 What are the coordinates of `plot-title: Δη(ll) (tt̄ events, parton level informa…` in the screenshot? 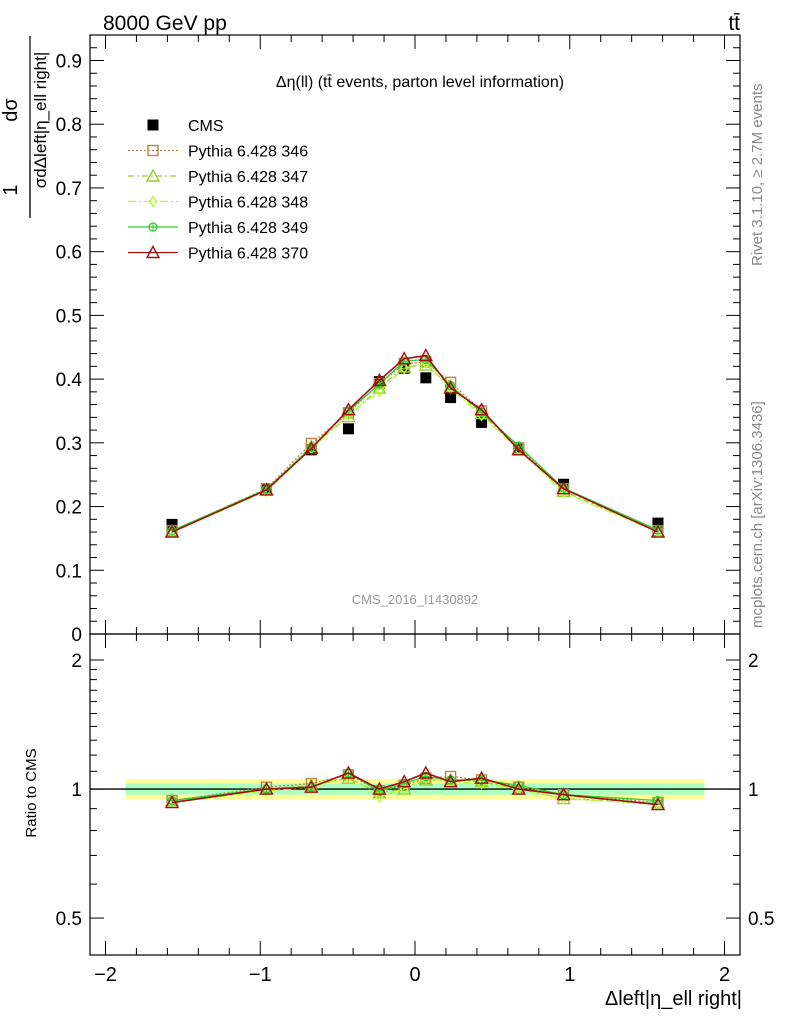 It's located at (420, 82).